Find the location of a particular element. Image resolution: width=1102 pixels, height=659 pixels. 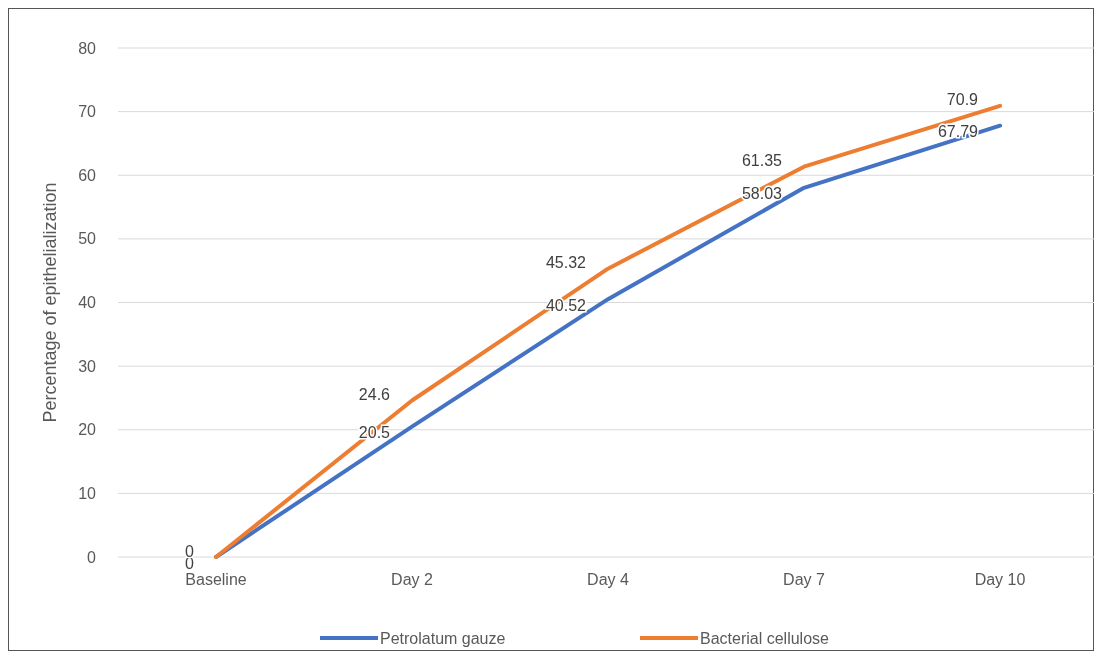

x-tick-label: Day 7 is located at coordinates (804, 579).